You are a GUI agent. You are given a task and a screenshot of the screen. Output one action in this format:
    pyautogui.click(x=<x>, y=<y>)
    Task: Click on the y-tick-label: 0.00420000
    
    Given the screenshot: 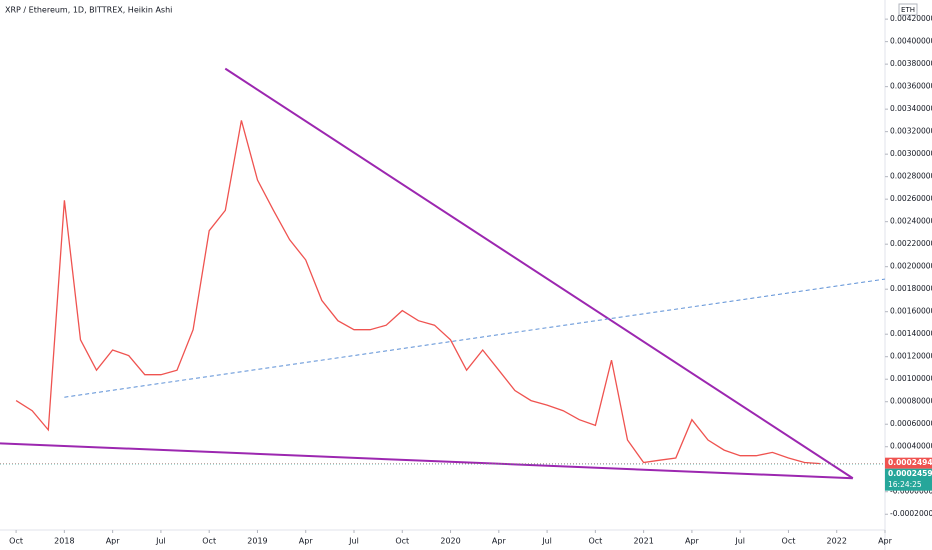 What is the action you would take?
    pyautogui.click(x=911, y=18)
    